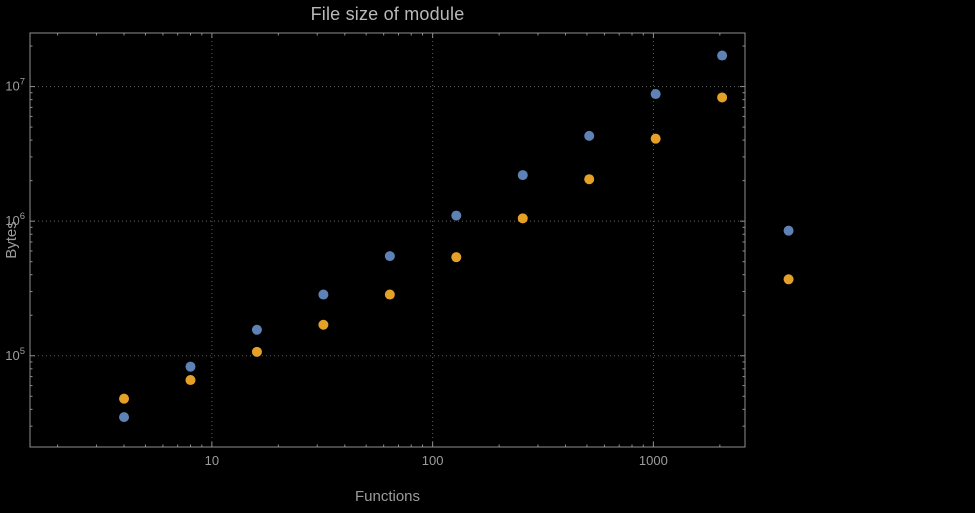 The image size is (975, 513). What do you see at coordinates (15, 85) in the screenshot?
I see `y-tick-label: 10⁷` at bounding box center [15, 85].